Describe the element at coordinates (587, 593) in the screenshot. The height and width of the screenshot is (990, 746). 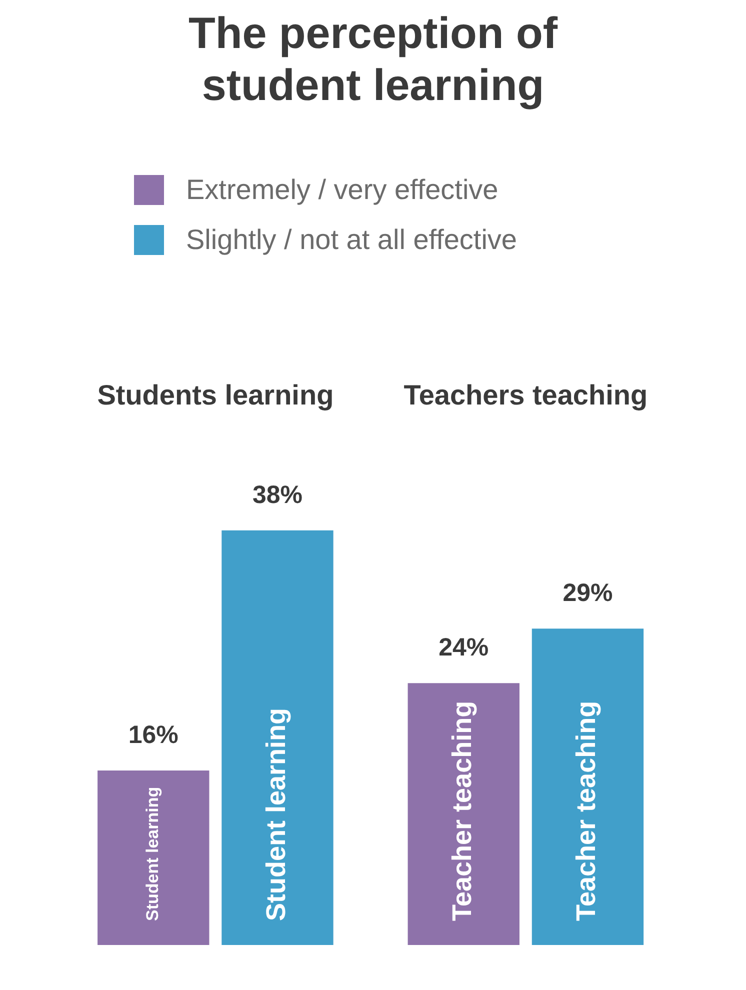
I see `data-label: 29%` at that location.